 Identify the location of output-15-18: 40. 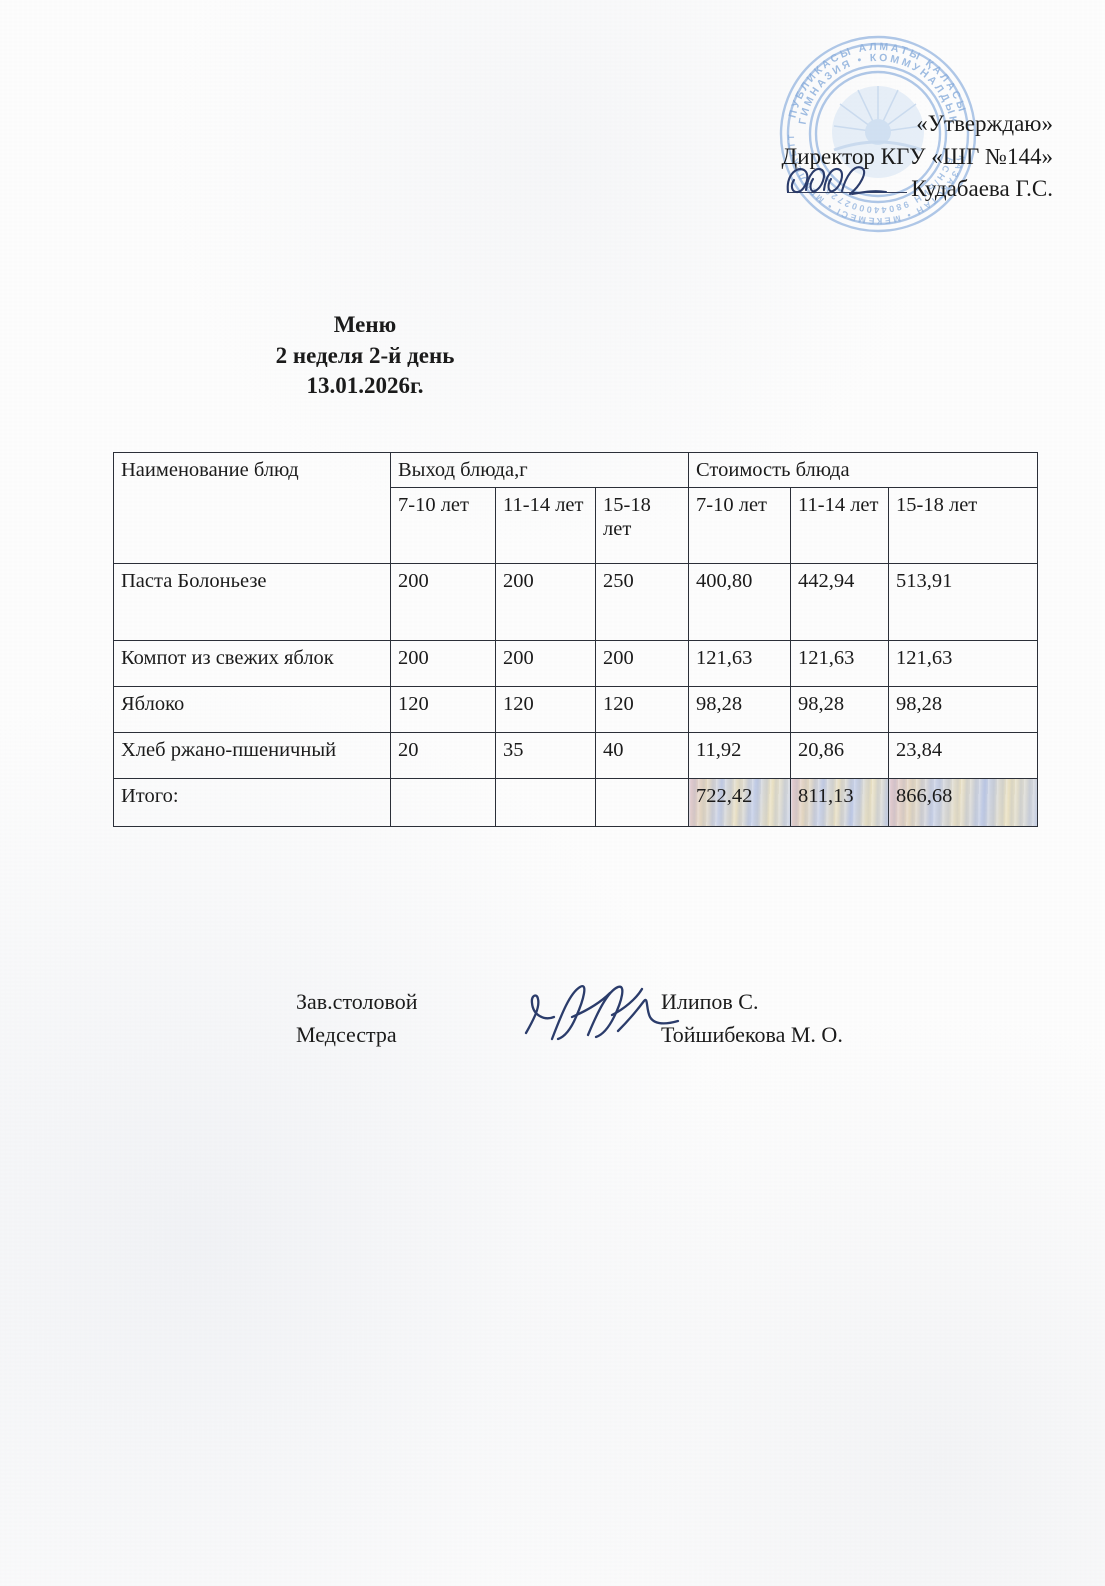
(642, 755).